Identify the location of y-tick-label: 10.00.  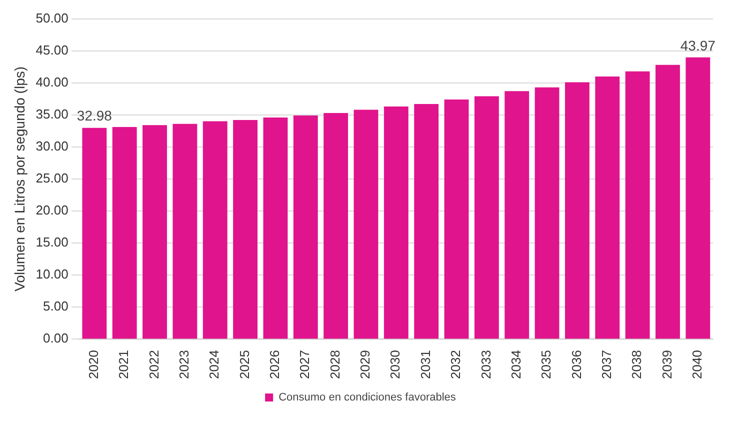
(52, 274).